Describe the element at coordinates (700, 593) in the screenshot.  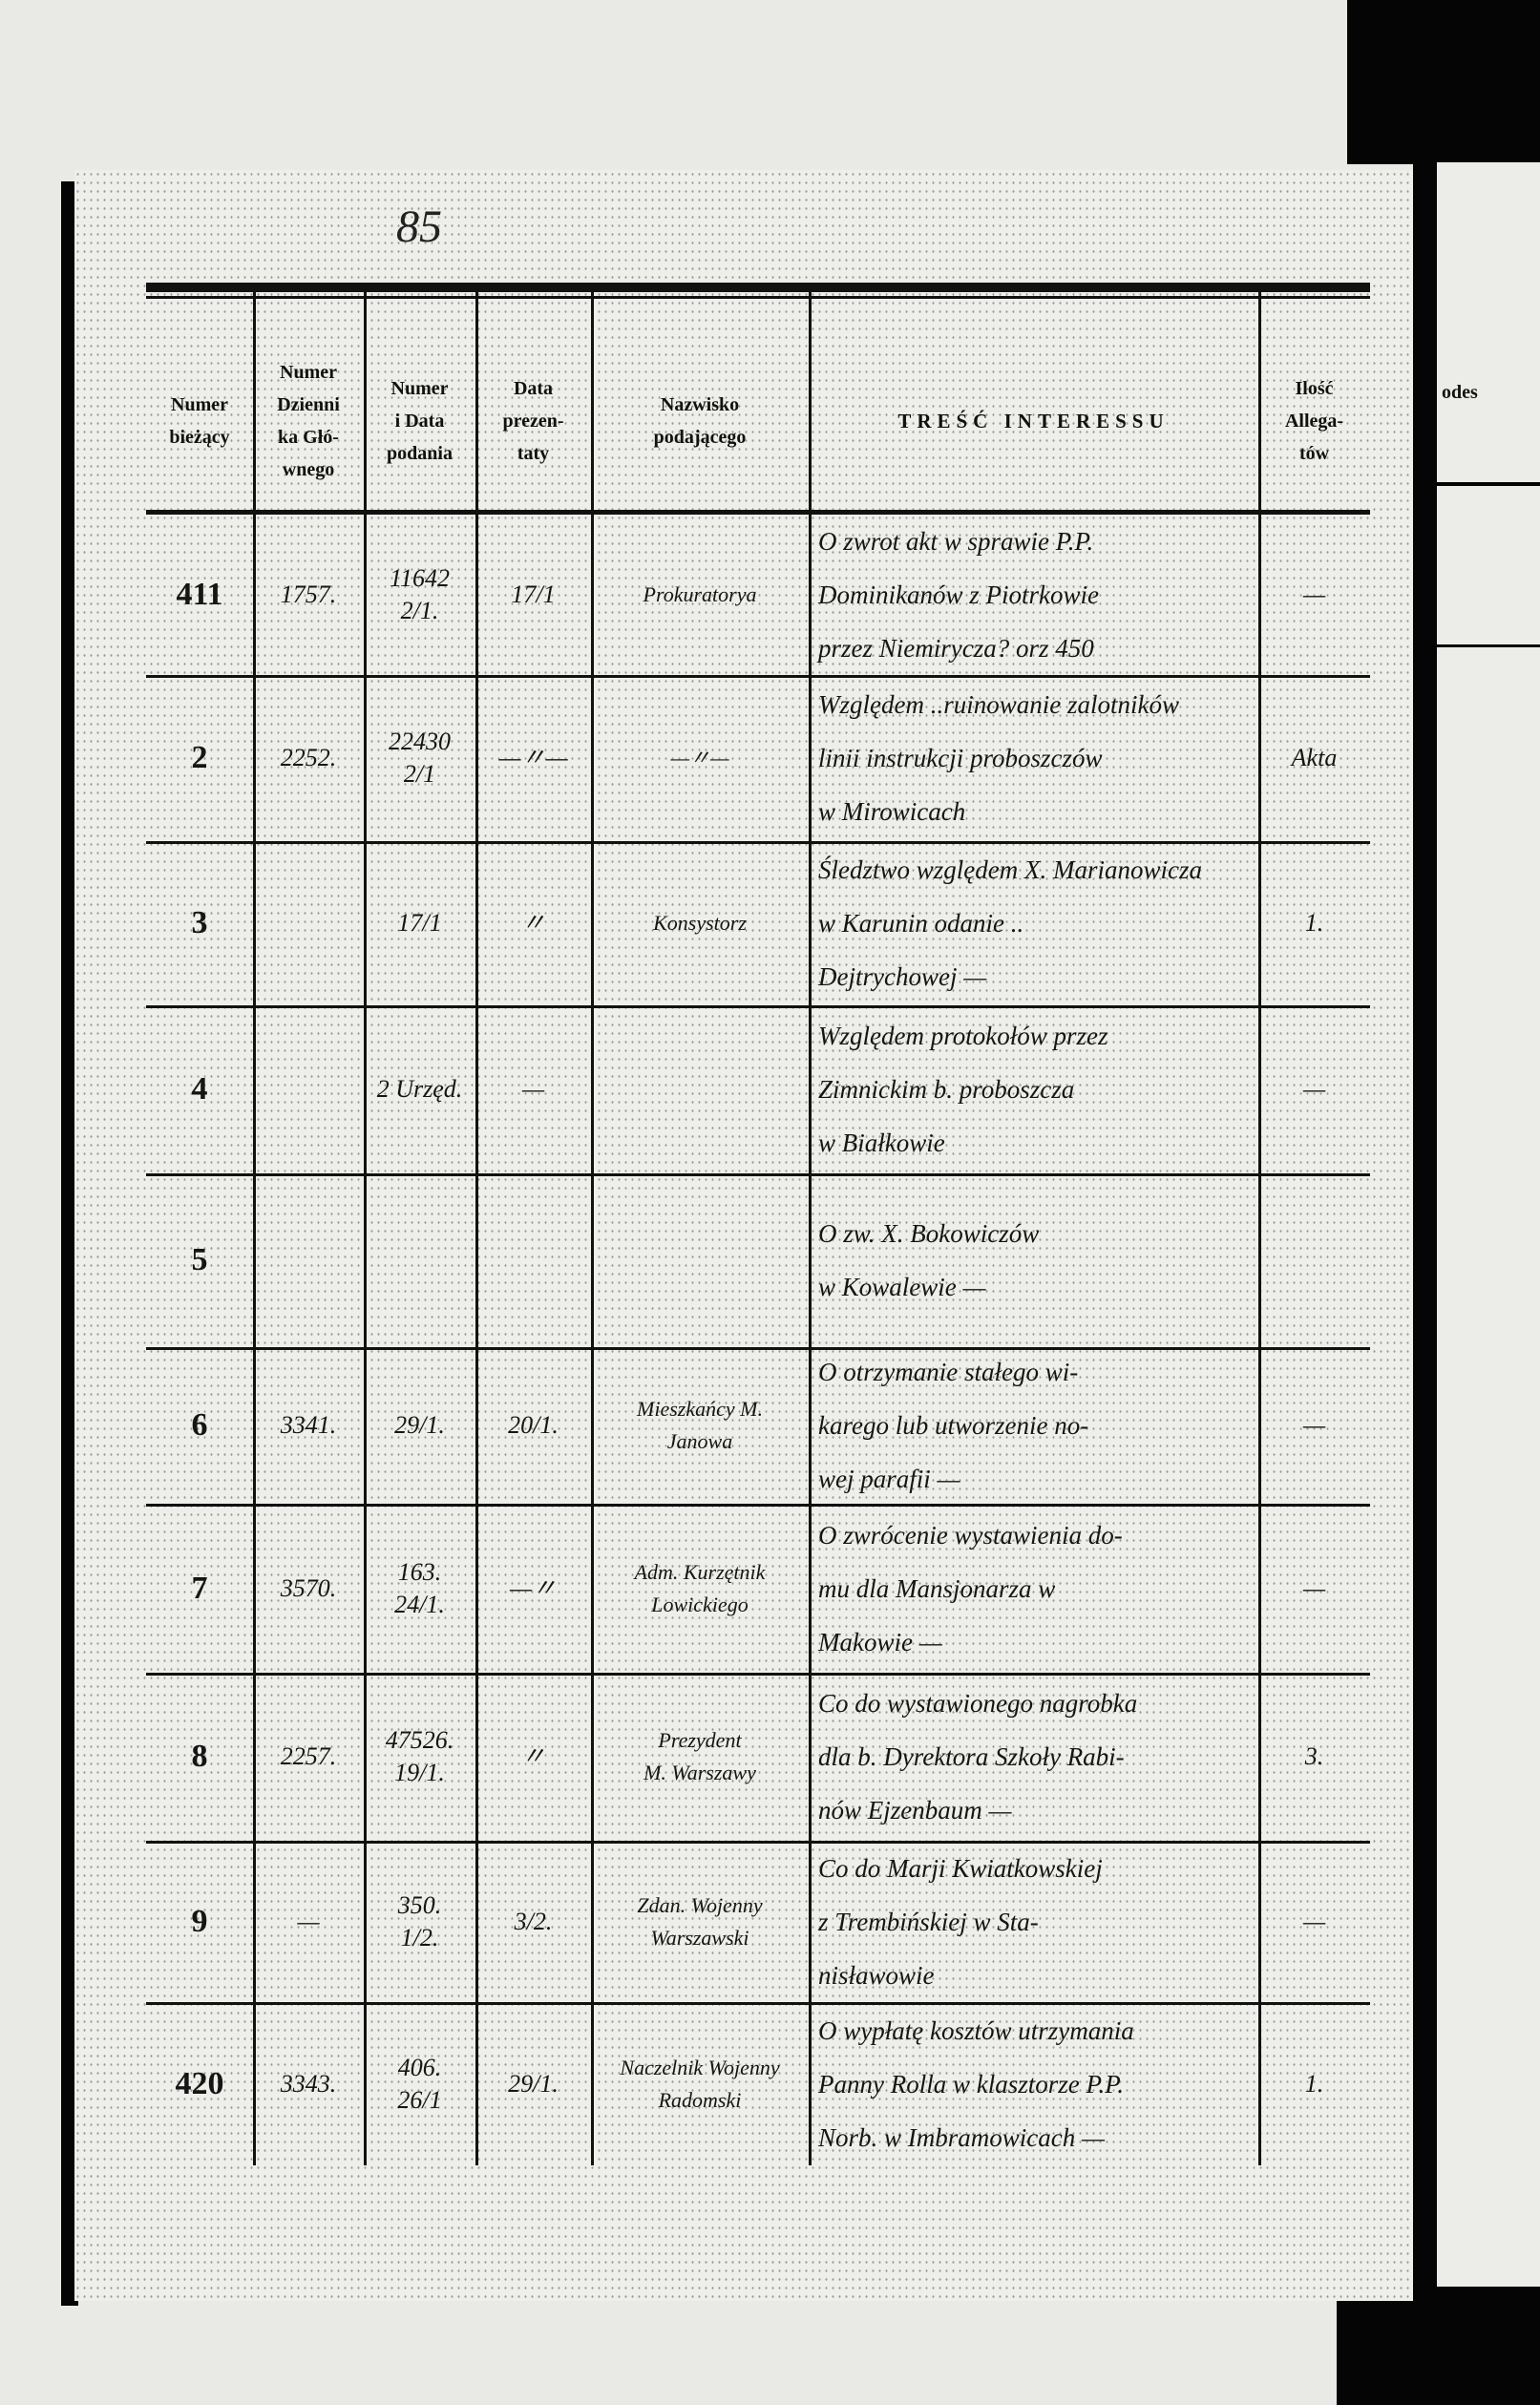
I see `cell-nazwisko-podajacego: Prokuratorya` at that location.